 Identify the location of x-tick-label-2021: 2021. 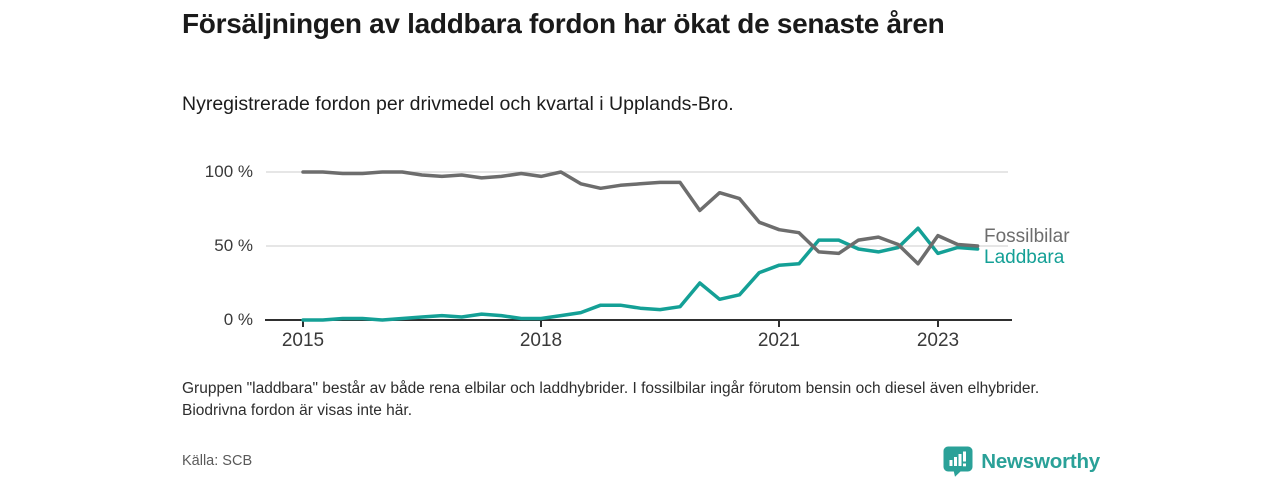
(779, 340).